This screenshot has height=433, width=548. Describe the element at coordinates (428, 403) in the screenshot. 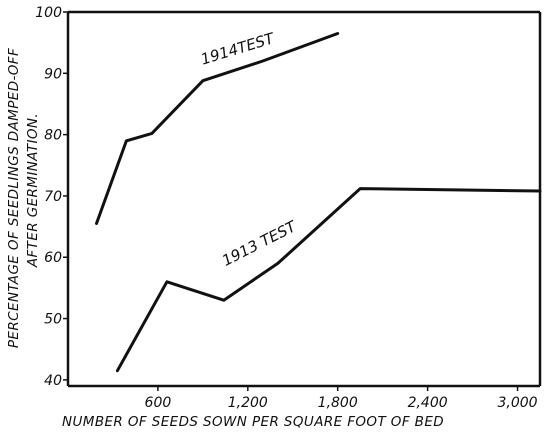

I see `x-tick-label: 2,400` at that location.